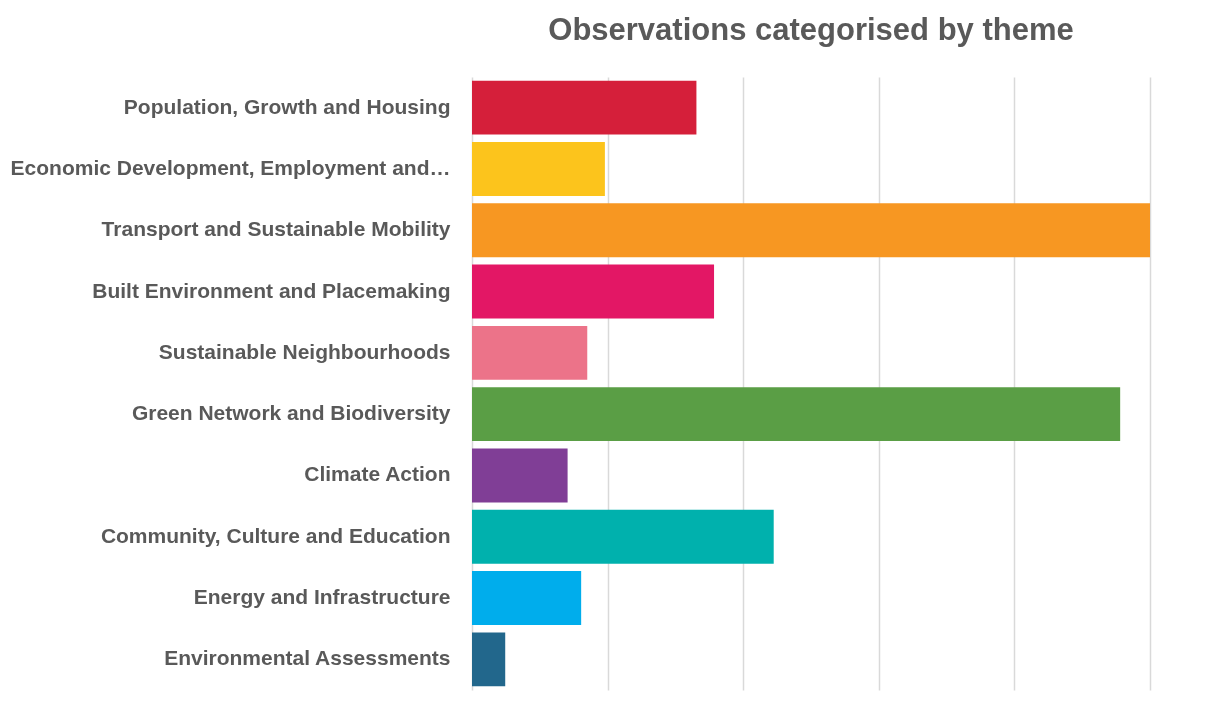 Image resolution: width=1205 pixels, height=715 pixels. Describe the element at coordinates (322, 597) in the screenshot. I see `y-tick-label: Energy and Infrastructure` at that location.